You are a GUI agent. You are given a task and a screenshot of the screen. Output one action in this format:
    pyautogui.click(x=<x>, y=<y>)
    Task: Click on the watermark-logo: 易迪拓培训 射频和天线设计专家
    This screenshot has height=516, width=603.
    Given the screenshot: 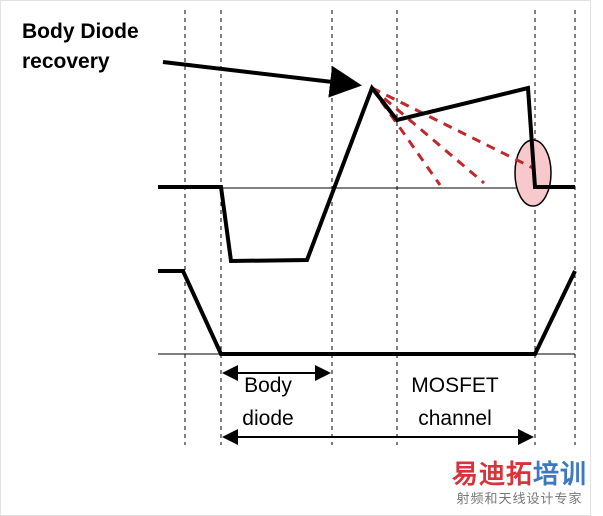 What is the action you would take?
    pyautogui.click(x=519, y=483)
    